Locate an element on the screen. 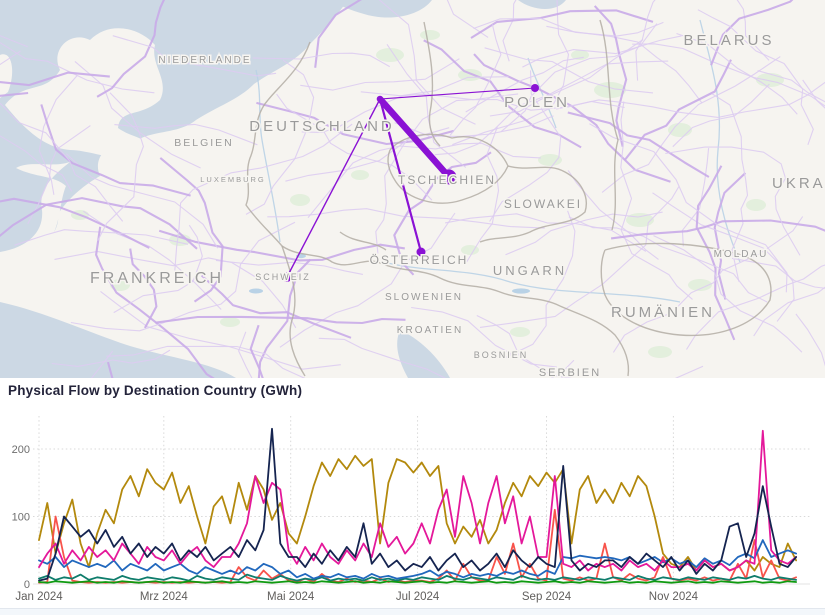  map-country-label: SLOWENIEN is located at coordinates (424, 297).